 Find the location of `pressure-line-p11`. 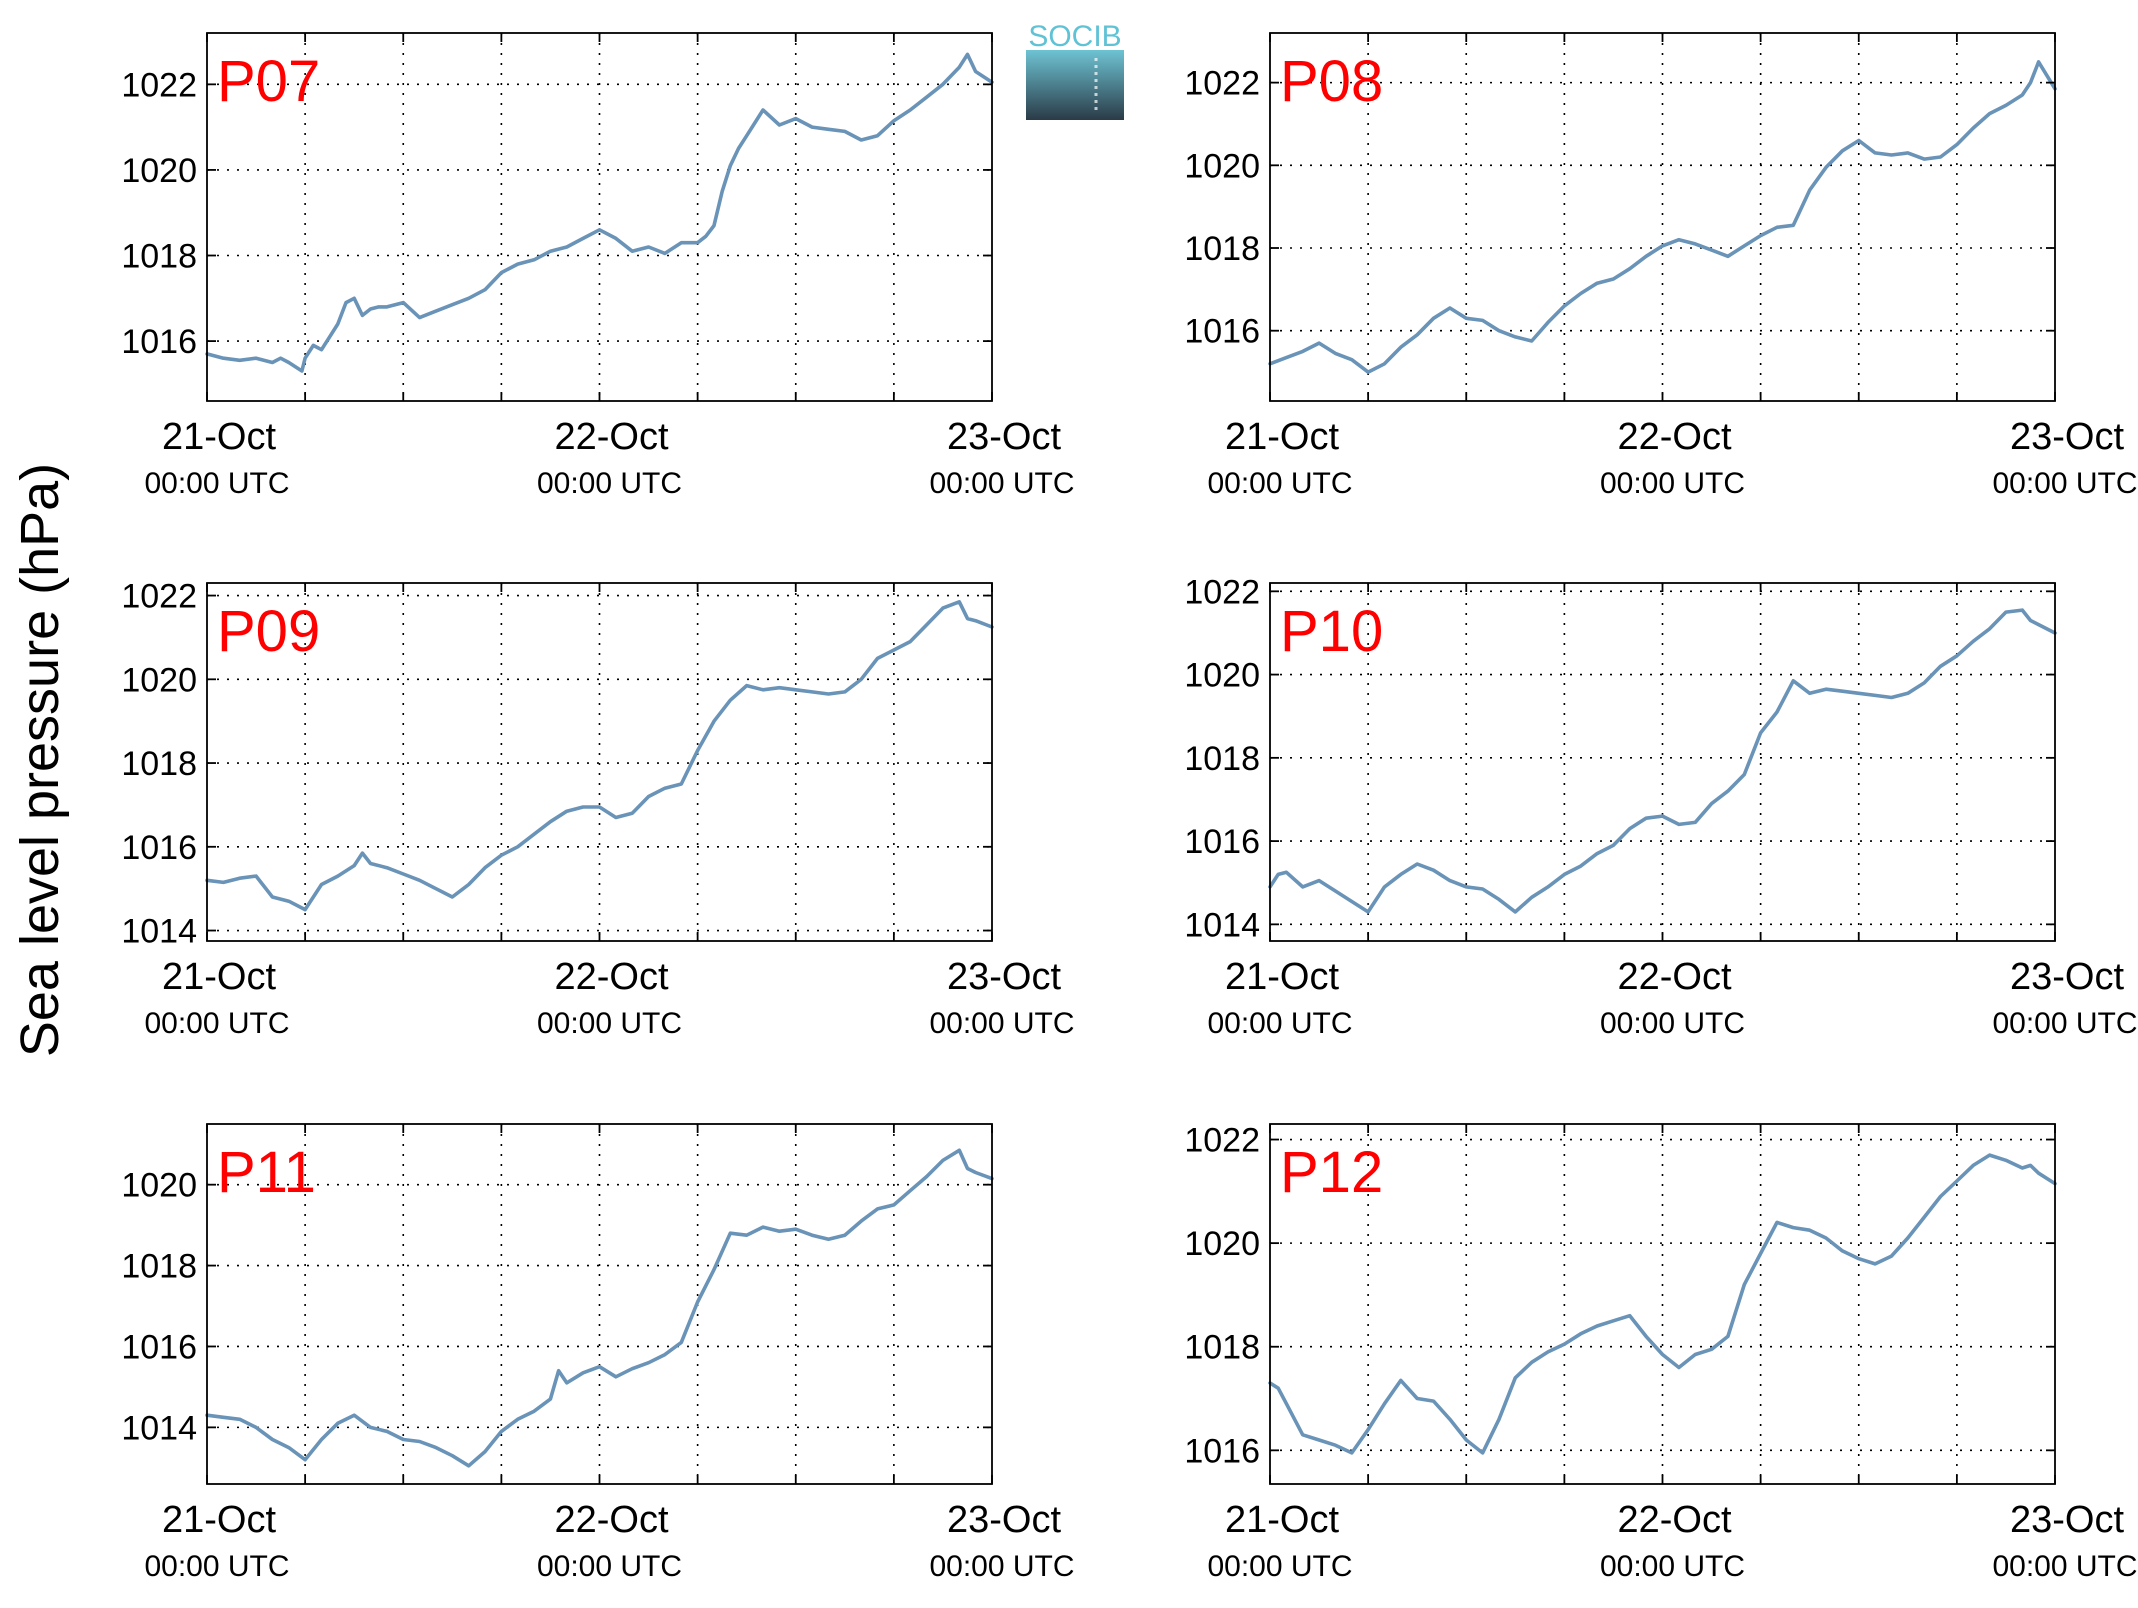

pressure-line-p11 is located at coordinates (599, 1308).